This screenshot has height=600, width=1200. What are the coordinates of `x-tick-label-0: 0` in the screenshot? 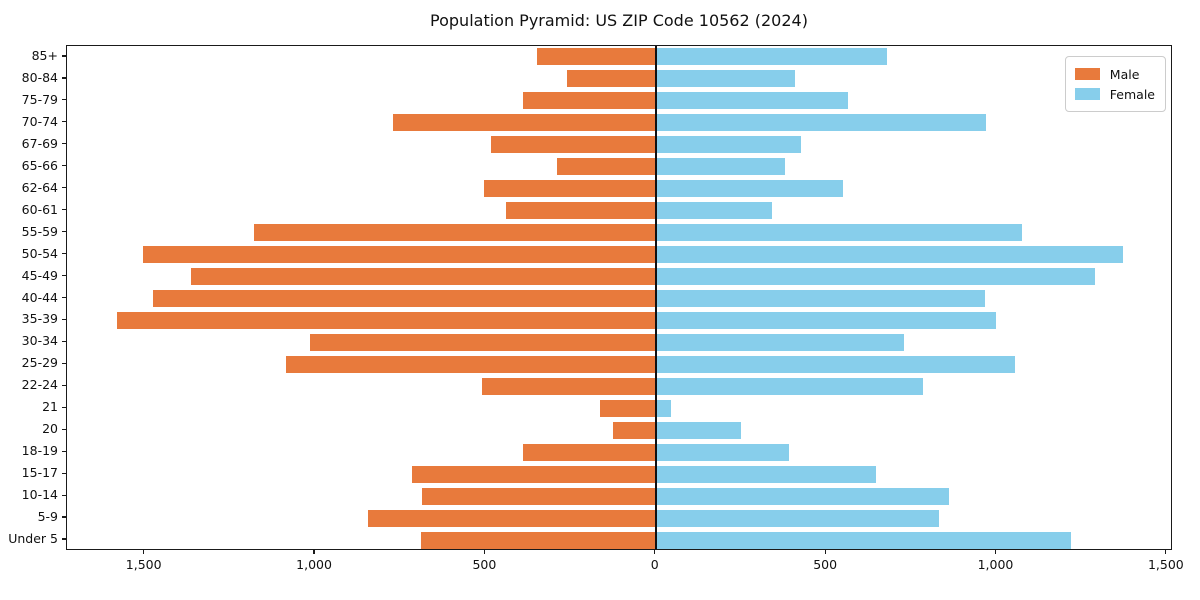 It's located at (654, 564).